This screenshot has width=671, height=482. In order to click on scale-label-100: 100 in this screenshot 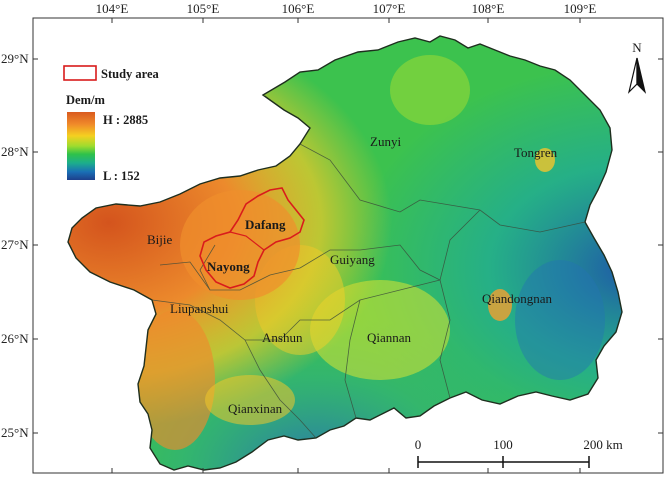, I will do `click(503, 444)`.